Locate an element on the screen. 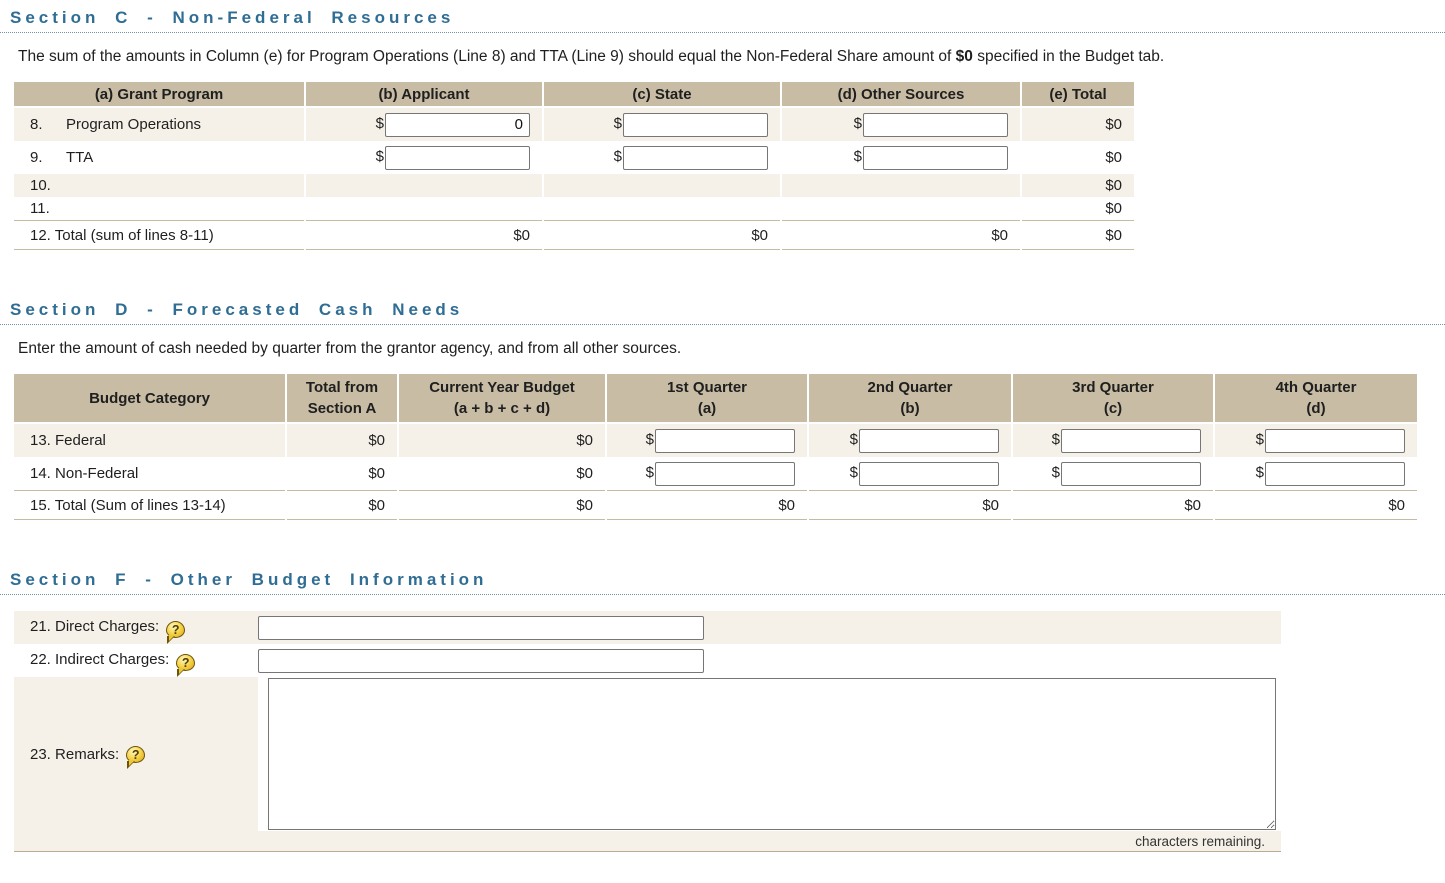 This screenshot has height=883, width=1445. line15-q3-total: $0 is located at coordinates (1113, 505).